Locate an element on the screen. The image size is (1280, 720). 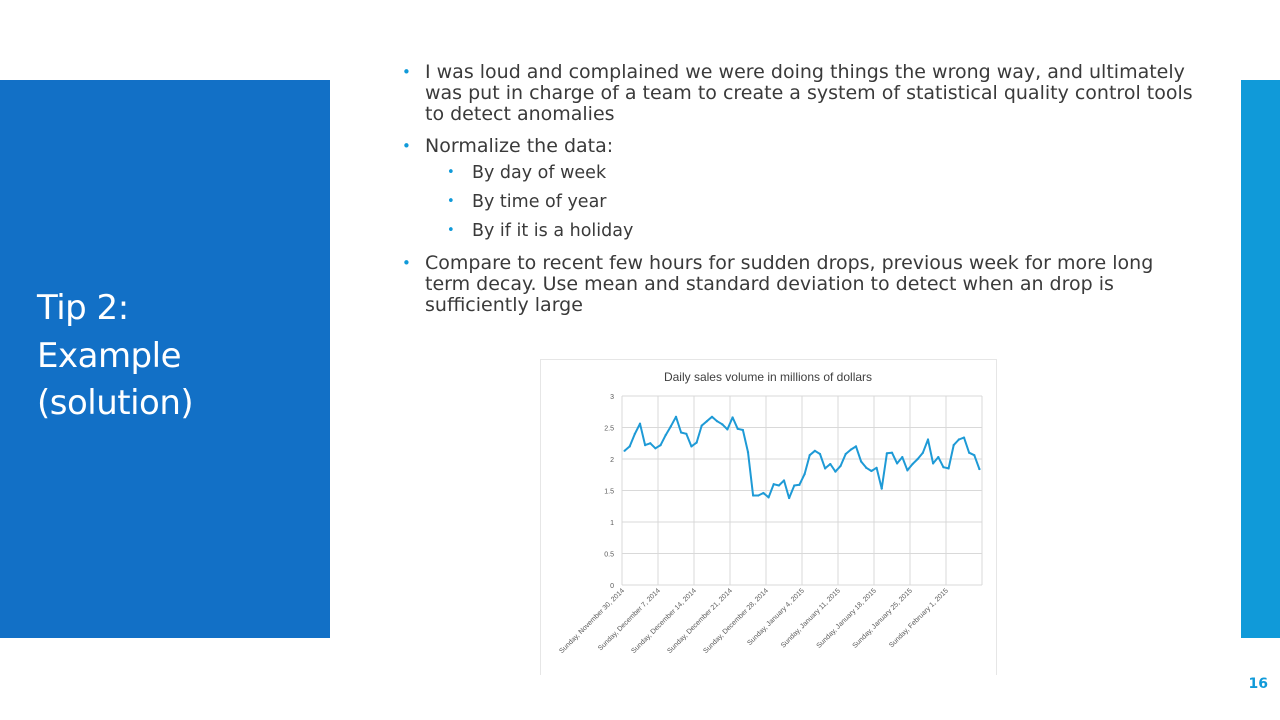
x-tick-label: Sunday, January 25, 2015 is located at coordinates (883, 618).